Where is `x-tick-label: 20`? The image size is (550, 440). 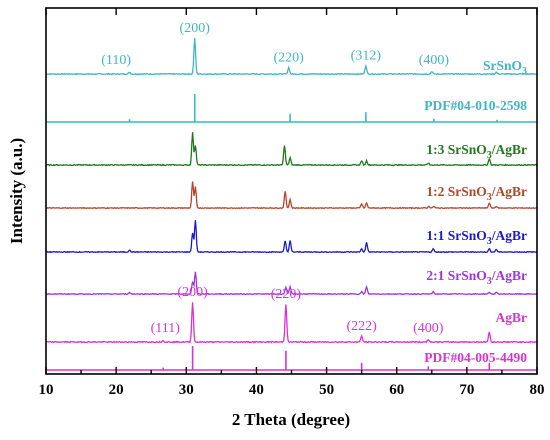 x-tick-label: 20 is located at coordinates (116, 390).